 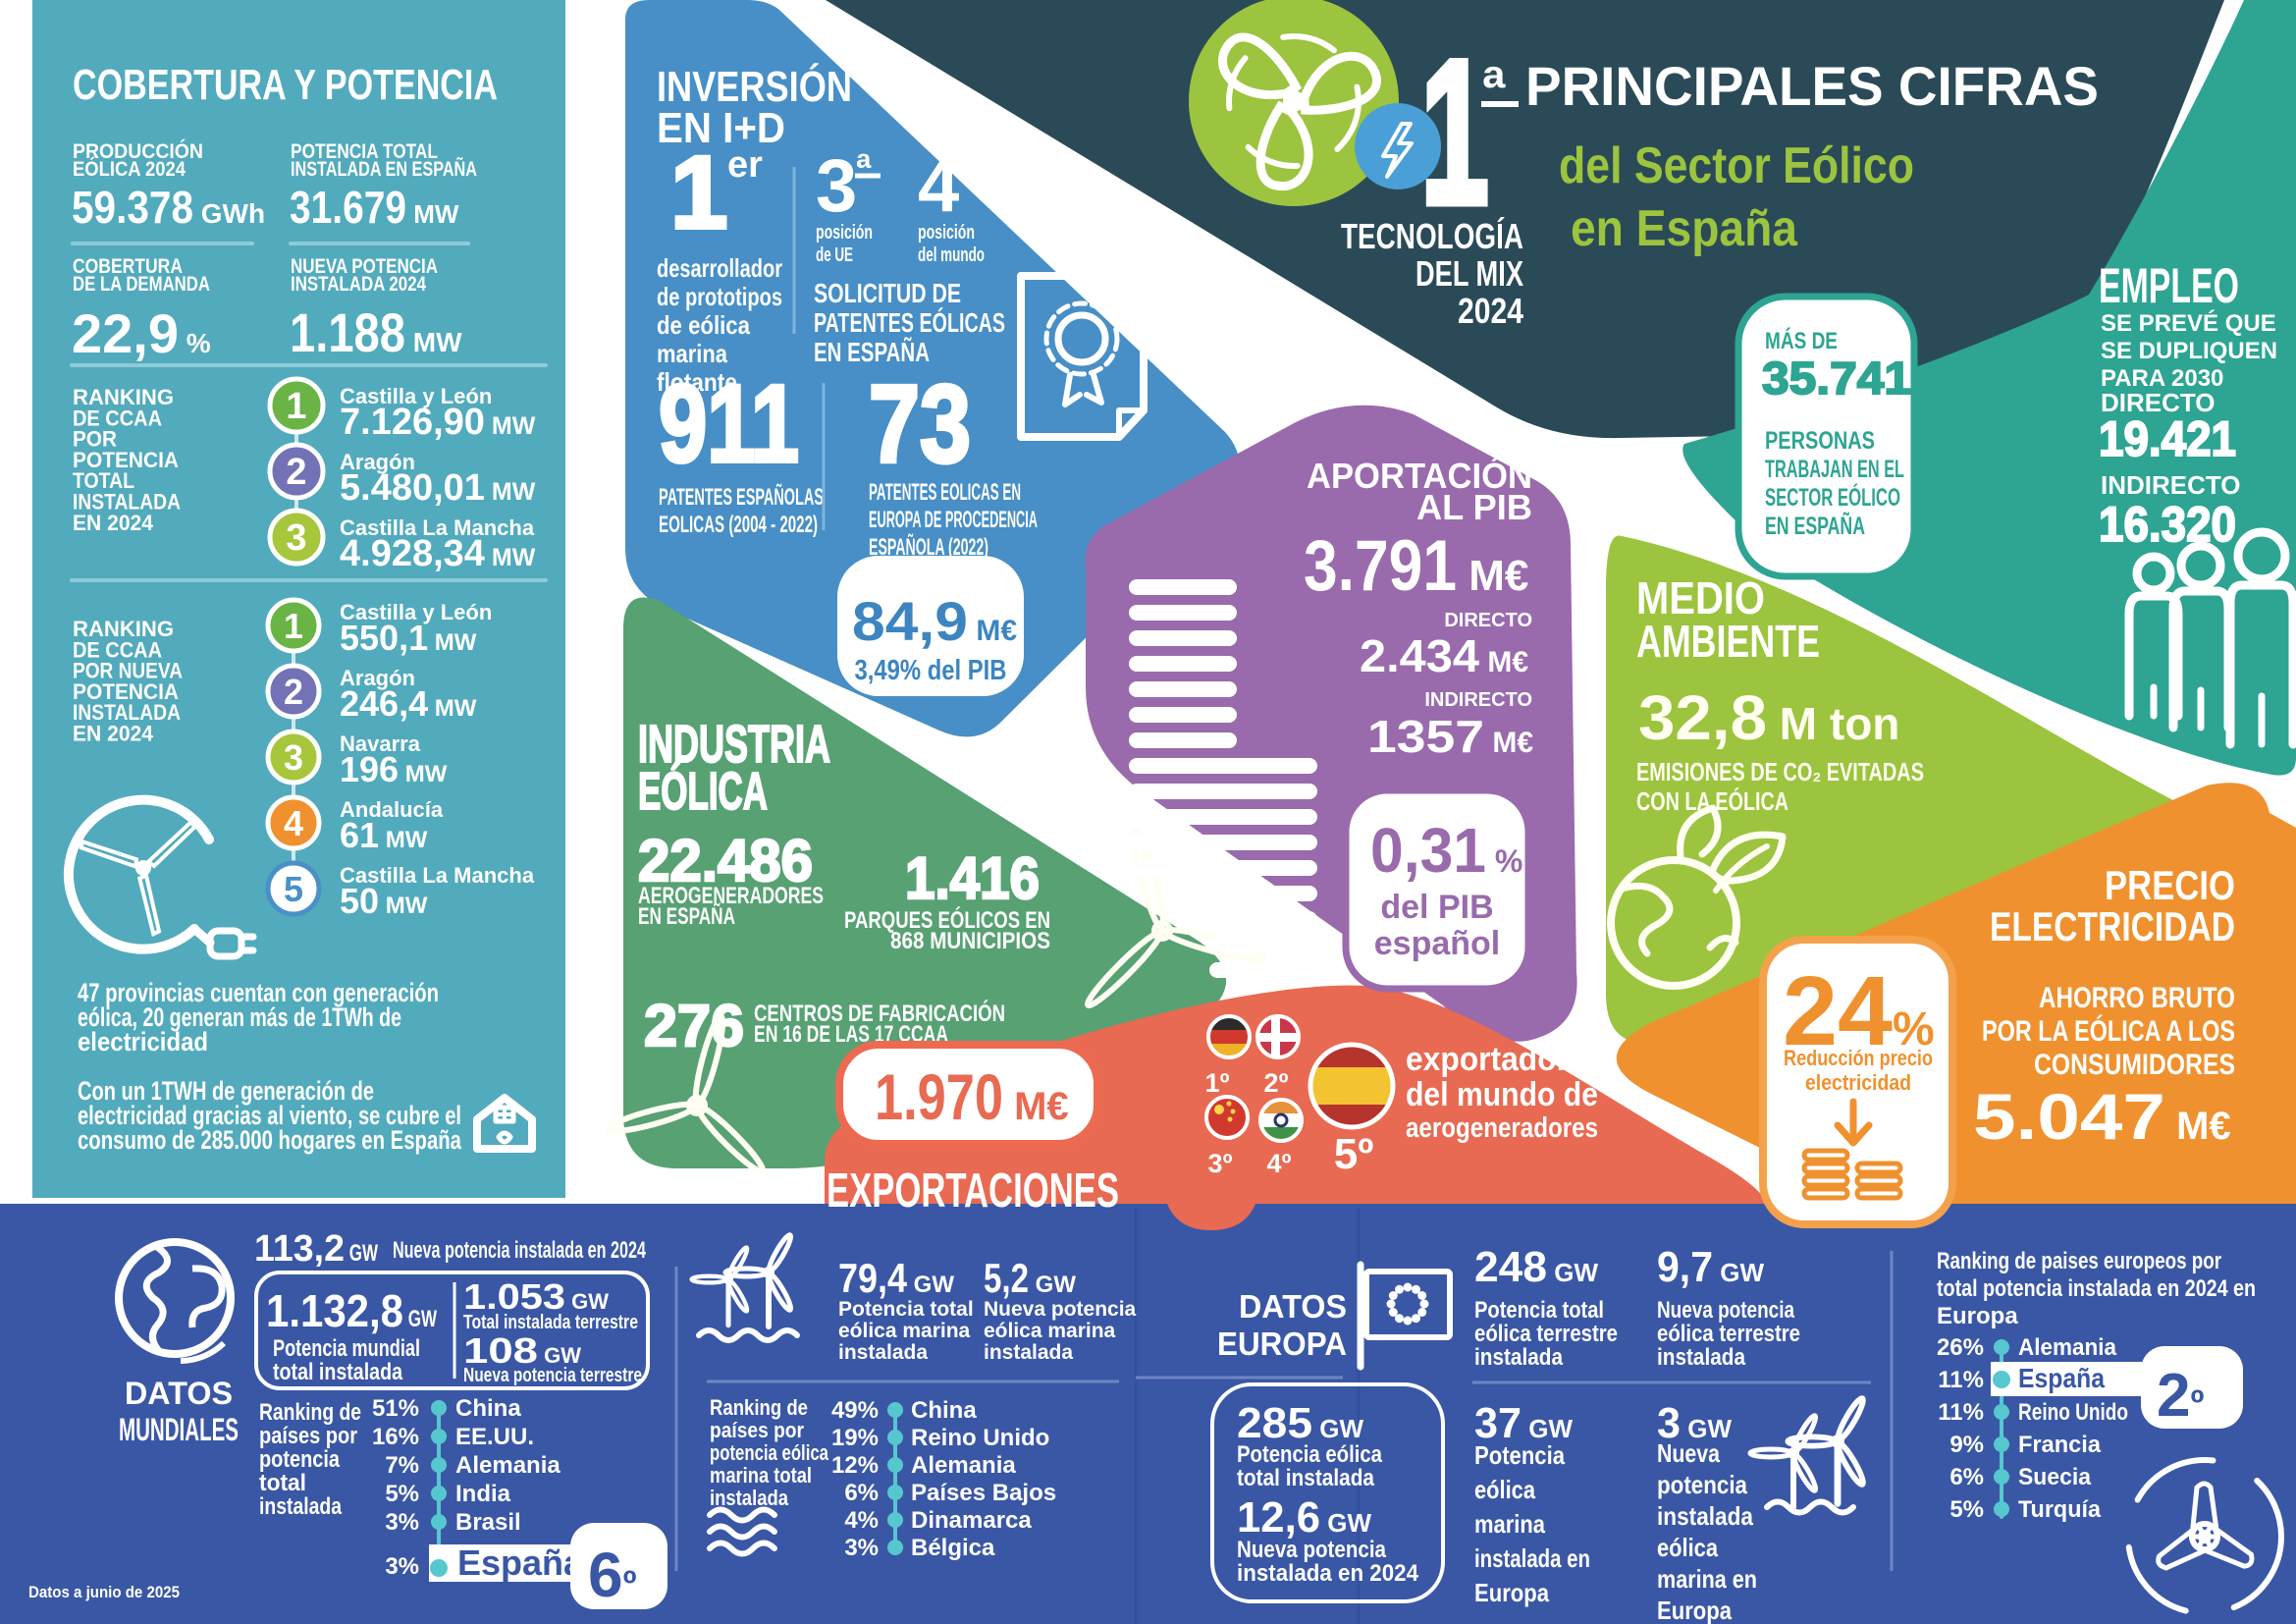 I want to click on svg-text: 2024, so click(x=1490, y=311).